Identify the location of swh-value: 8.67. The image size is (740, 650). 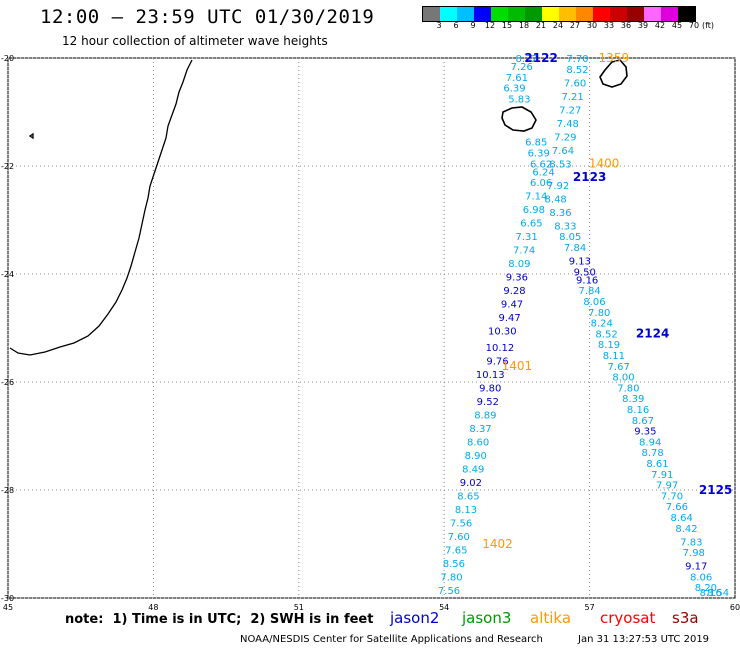
(643, 421).